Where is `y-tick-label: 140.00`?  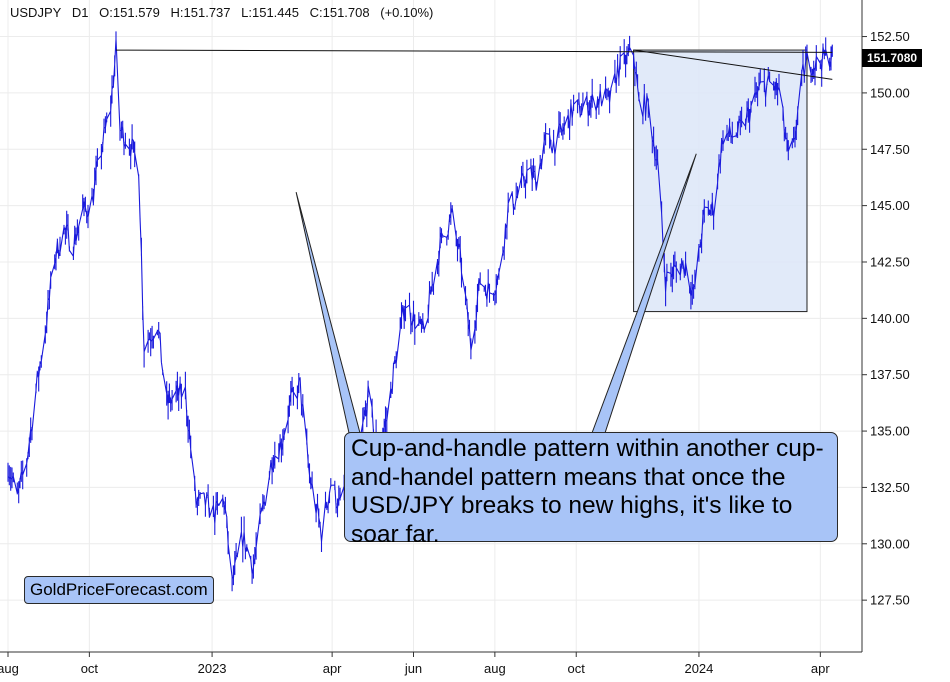
y-tick-label: 140.00 is located at coordinates (890, 318).